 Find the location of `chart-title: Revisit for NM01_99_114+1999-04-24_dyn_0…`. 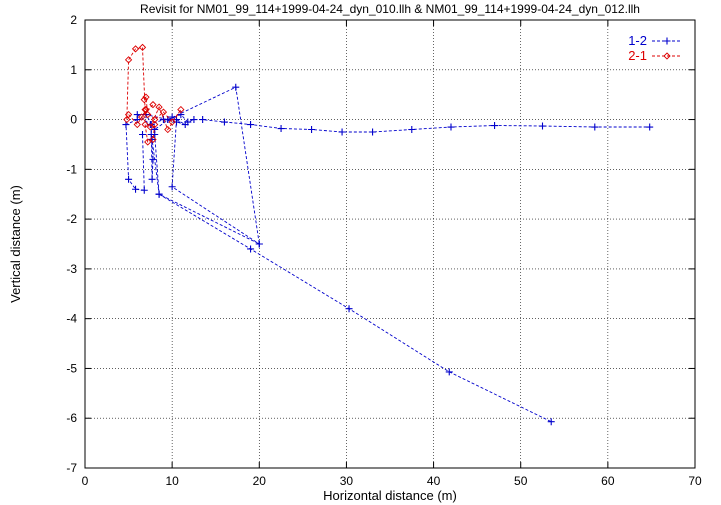

chart-title: Revisit for NM01_99_114+1999-04-24_dyn_0… is located at coordinates (390, 9).